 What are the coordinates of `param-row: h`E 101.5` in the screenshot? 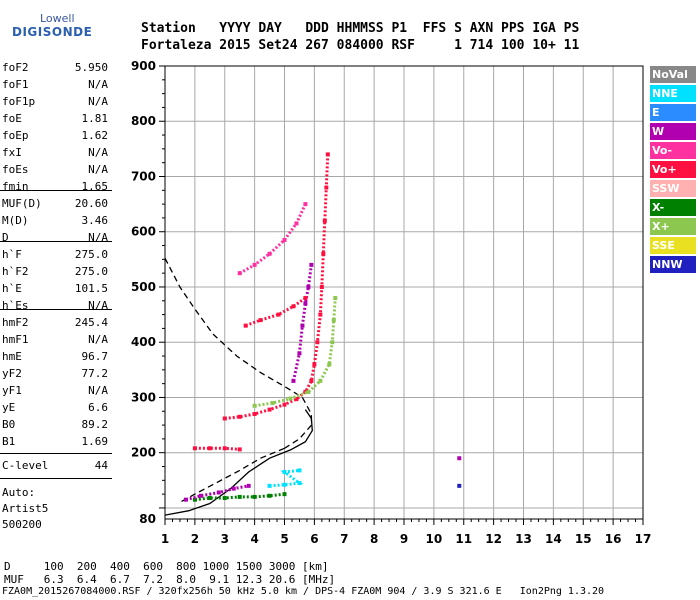 It's located at (55, 290).